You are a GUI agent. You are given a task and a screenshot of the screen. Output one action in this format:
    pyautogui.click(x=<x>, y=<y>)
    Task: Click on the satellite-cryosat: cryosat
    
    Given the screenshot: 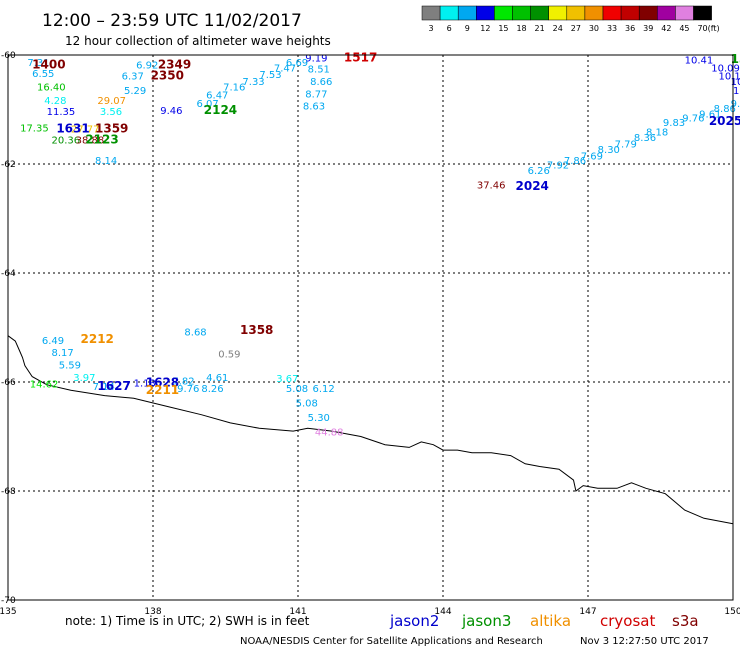 What is the action you would take?
    pyautogui.click(x=627, y=621)
    